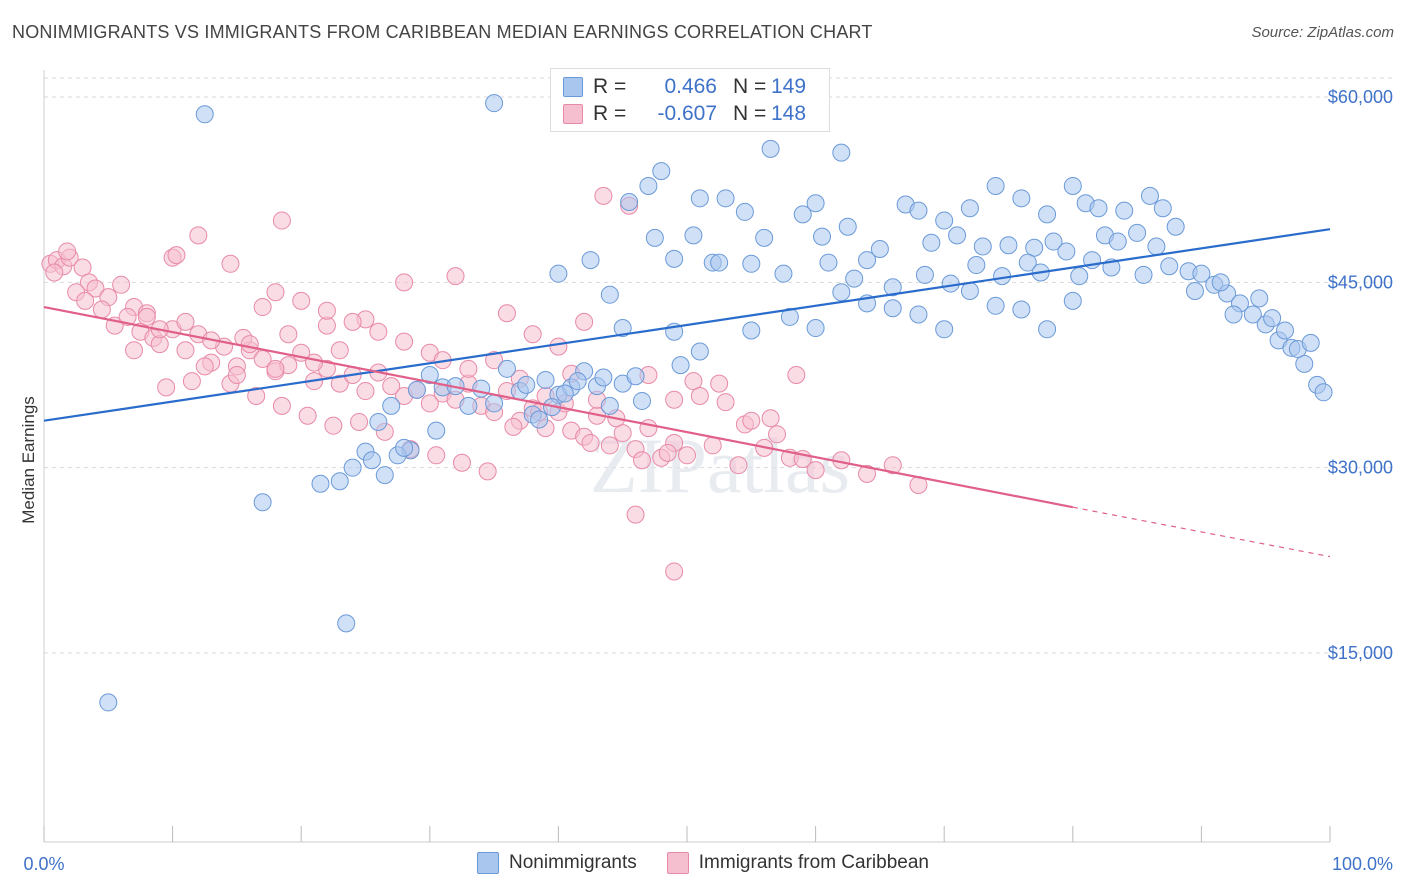  Describe the element at coordinates (1322, 32) in the screenshot. I see `chart-source: Source: ZipAtlas.com` at that location.